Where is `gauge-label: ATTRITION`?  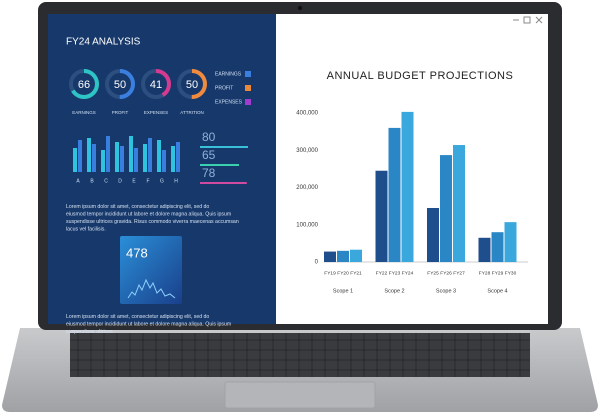 gauge-label: ATTRITION is located at coordinates (191, 112).